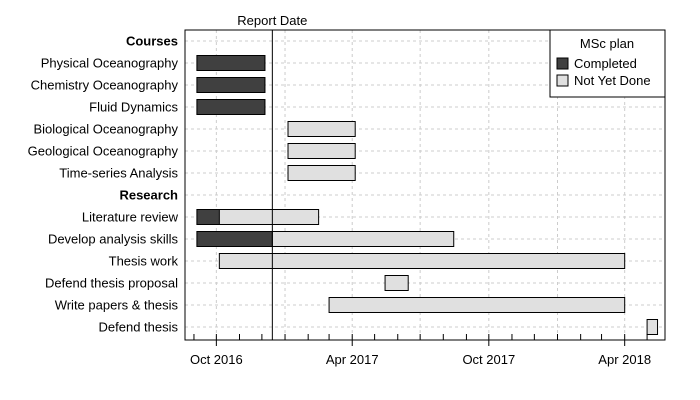 Image resolution: width=700 pixels, height=400 pixels. I want to click on task-bar-completed-develop-analysis-skills, so click(234, 239).